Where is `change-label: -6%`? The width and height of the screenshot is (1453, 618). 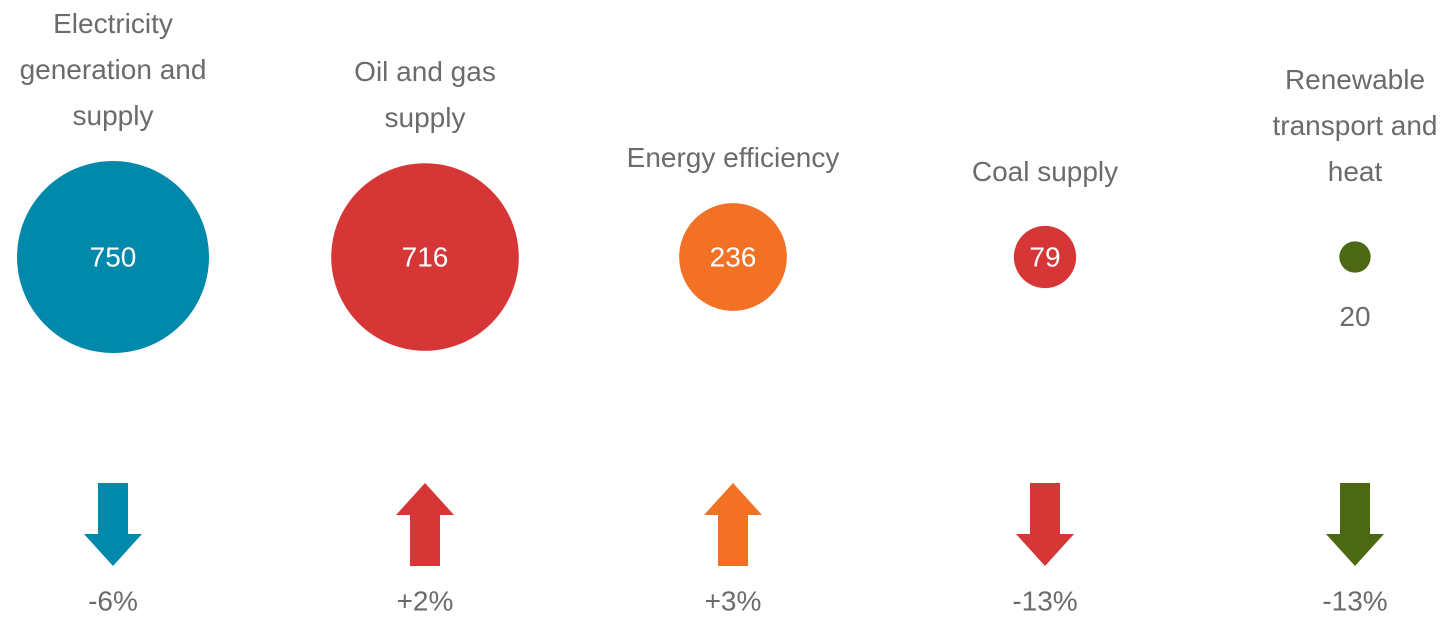 change-label: -6% is located at coordinates (113, 600).